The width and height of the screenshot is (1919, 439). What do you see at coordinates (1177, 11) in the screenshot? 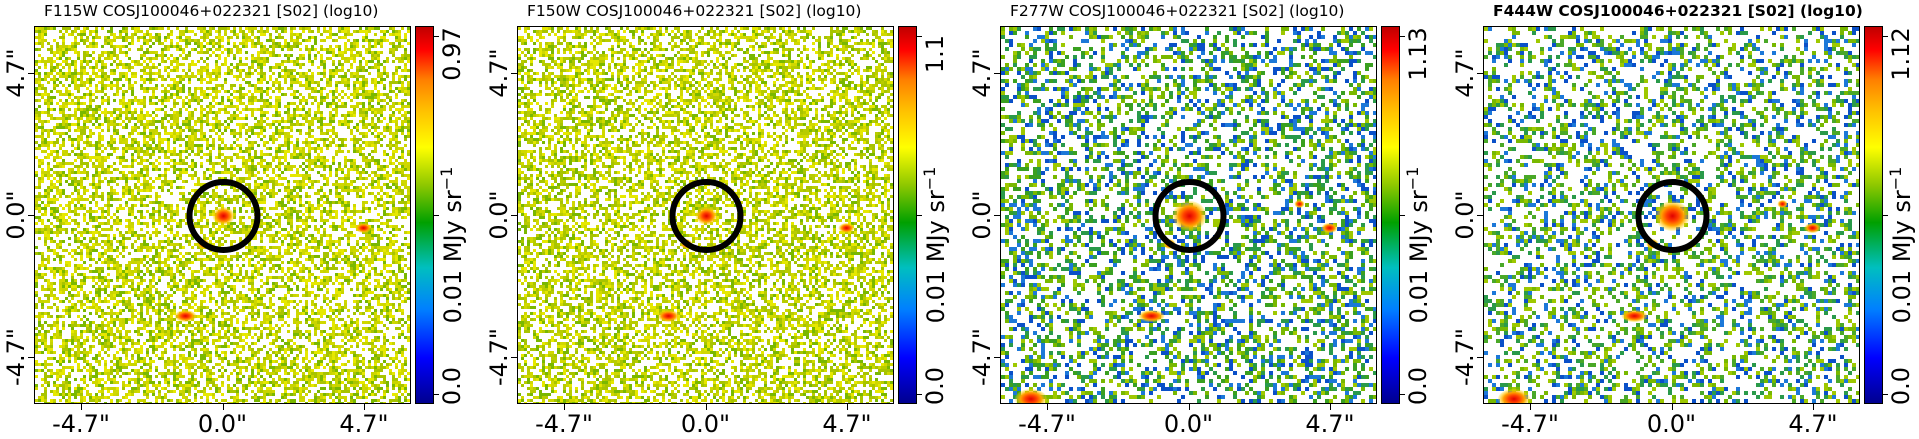
I see `panel-title: F277W COSJ100046+022321 [S02] (log10)` at bounding box center [1177, 11].